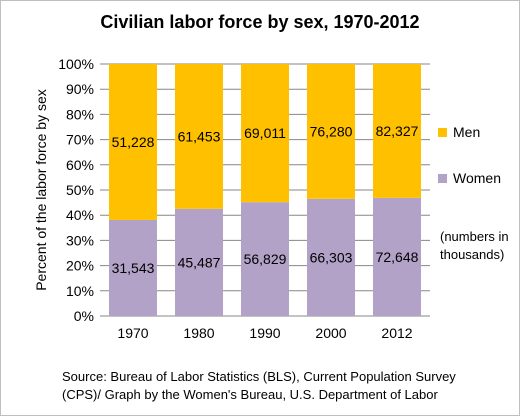  Describe the element at coordinates (132, 333) in the screenshot. I see `x-tick-label: 1970` at that location.